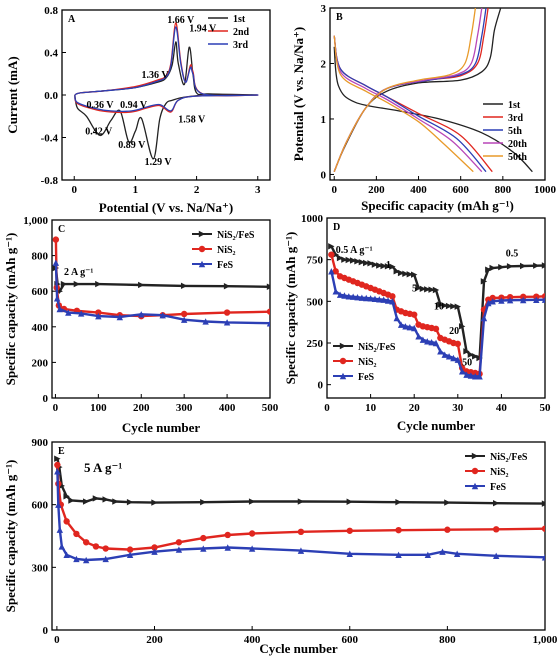 Image resolution: width=560 pixels, height=660 pixels. Describe the element at coordinates (40, 568) in the screenshot. I see `y-tick-label: 300` at that location.